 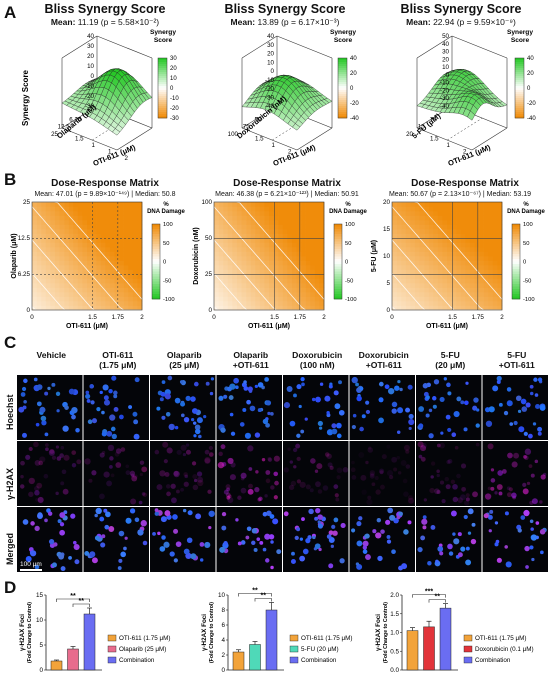 I want to click on z-tick-label: -20, so click(x=445, y=90).